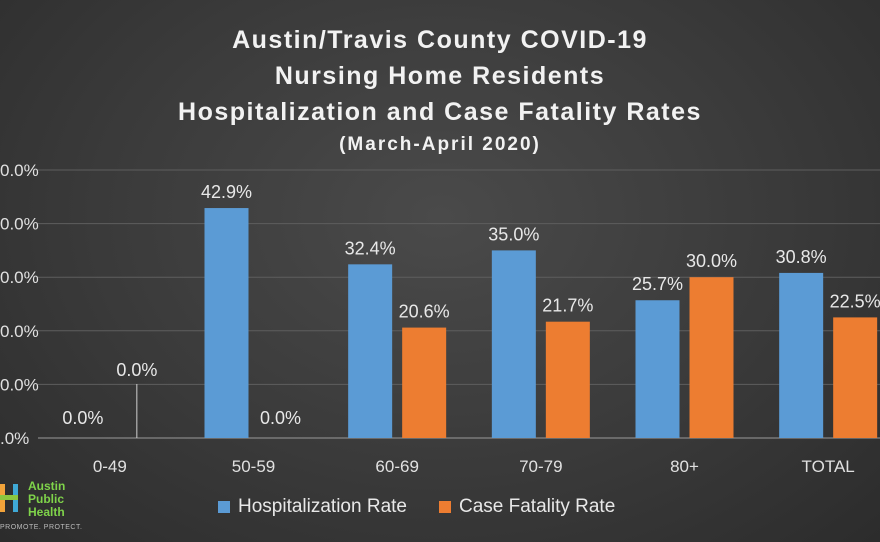 This screenshot has width=880, height=542. What do you see at coordinates (253, 466) in the screenshot?
I see `x-tick-label: 50-59` at bounding box center [253, 466].